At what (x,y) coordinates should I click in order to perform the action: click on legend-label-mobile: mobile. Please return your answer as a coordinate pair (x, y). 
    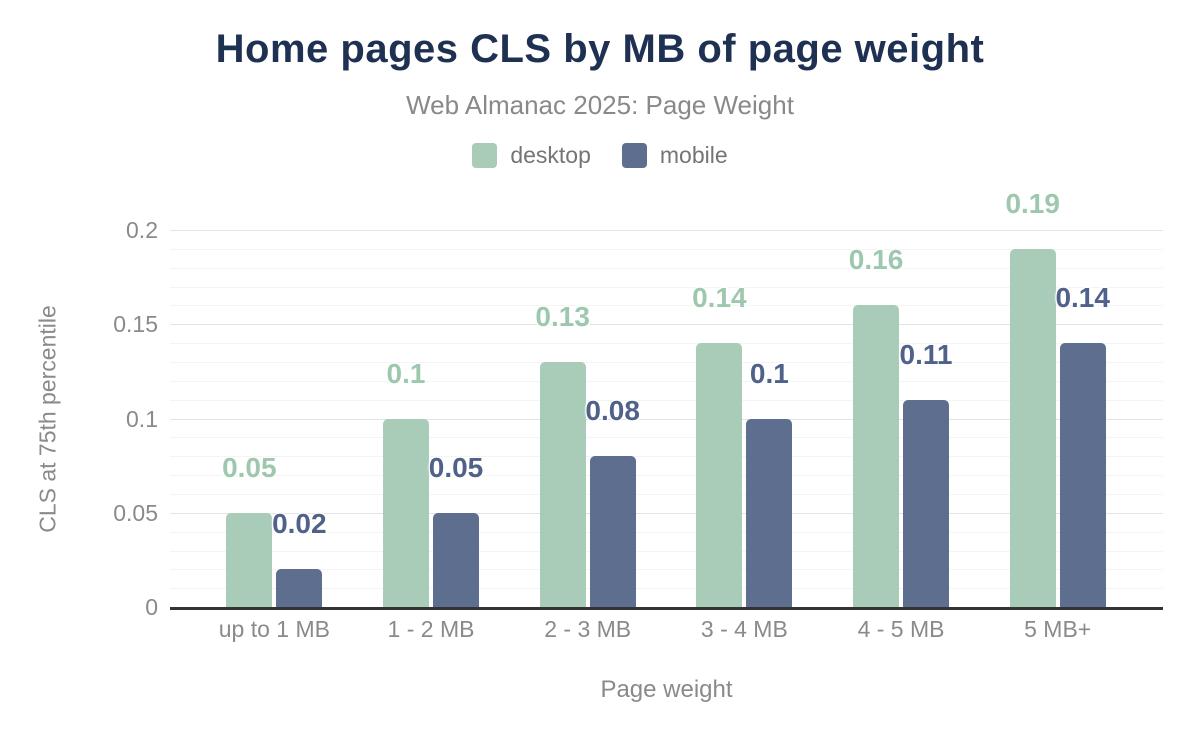
    Looking at the image, I should click on (693, 155).